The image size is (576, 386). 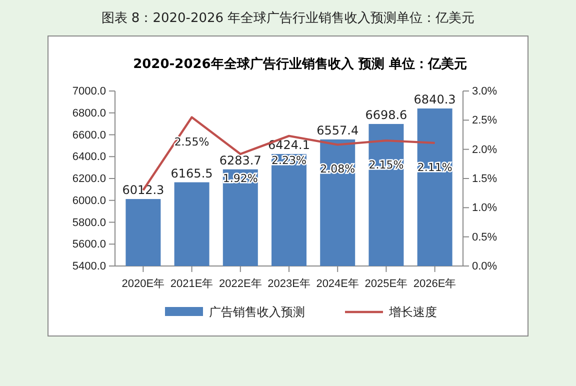 What do you see at coordinates (143, 284) in the screenshot?
I see `x-tick-label: 2020E年` at bounding box center [143, 284].